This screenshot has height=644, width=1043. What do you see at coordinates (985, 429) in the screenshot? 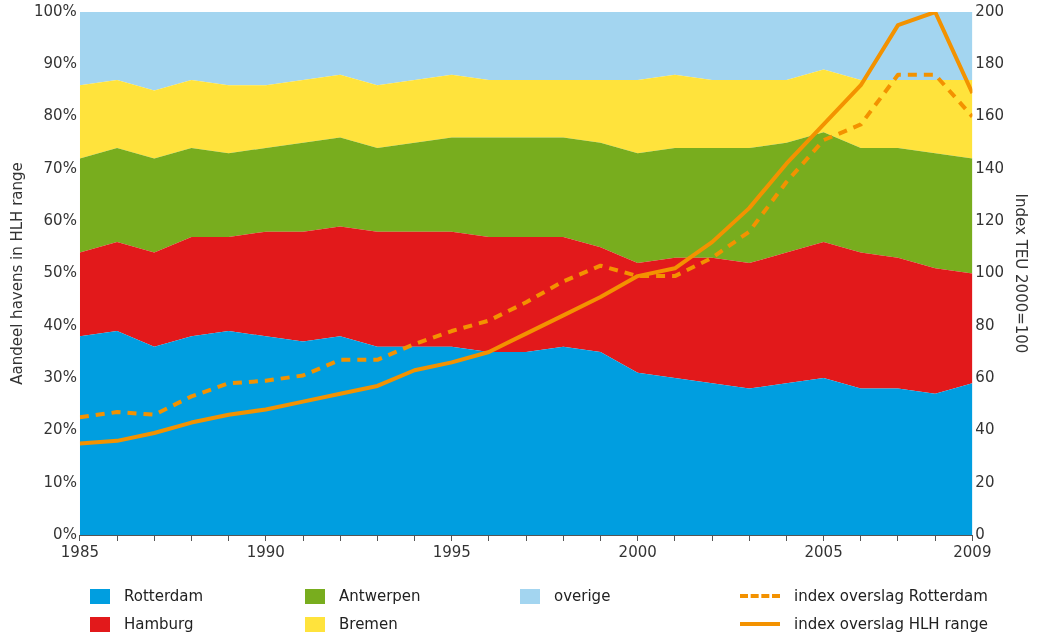
I see `y2-tick-label: 40` at bounding box center [985, 429].